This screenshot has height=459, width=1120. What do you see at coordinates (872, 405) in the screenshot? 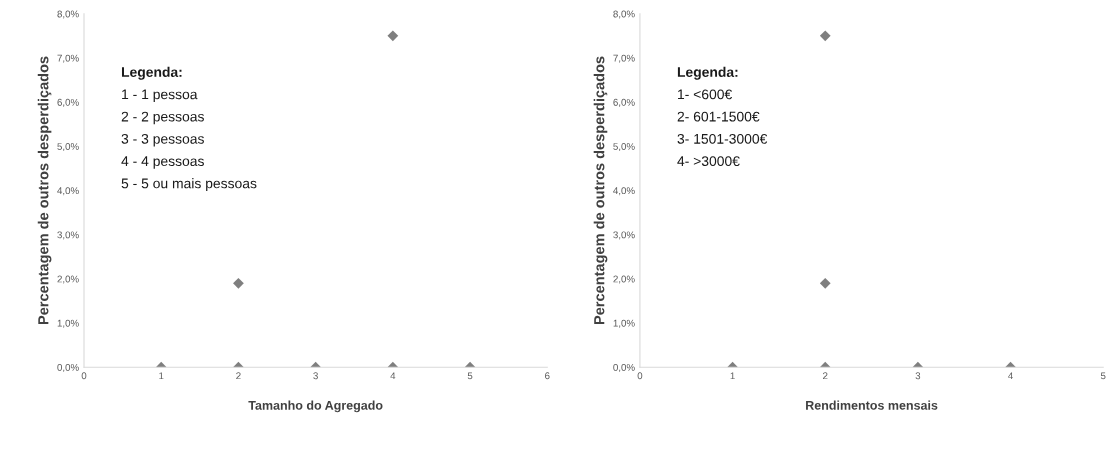
I see `x-axis-title: Rendimentos mensais` at bounding box center [872, 405].